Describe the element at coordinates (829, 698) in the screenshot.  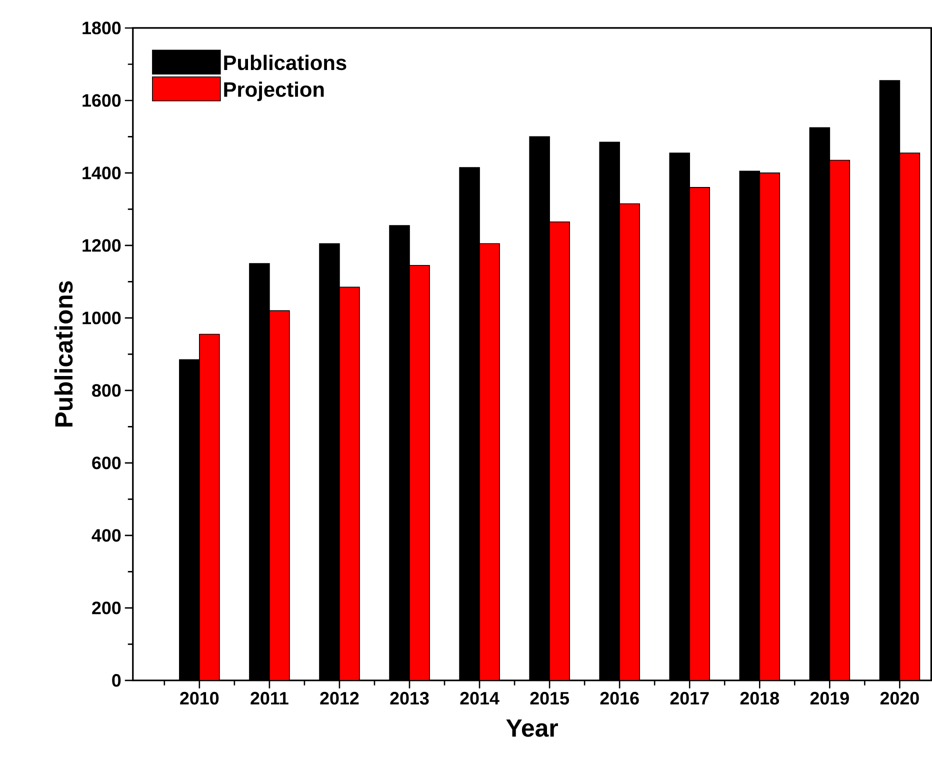
I see `x-tick-label: 2019` at that location.